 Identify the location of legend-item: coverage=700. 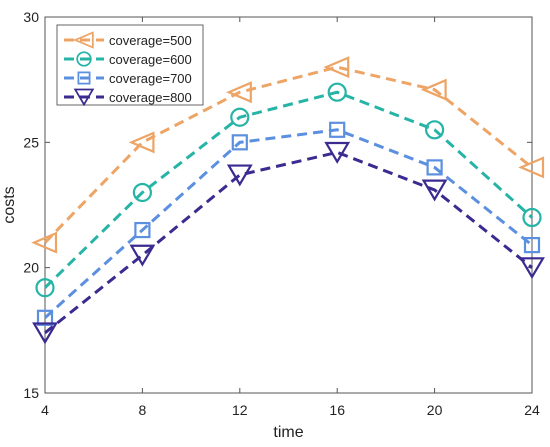
(128, 78).